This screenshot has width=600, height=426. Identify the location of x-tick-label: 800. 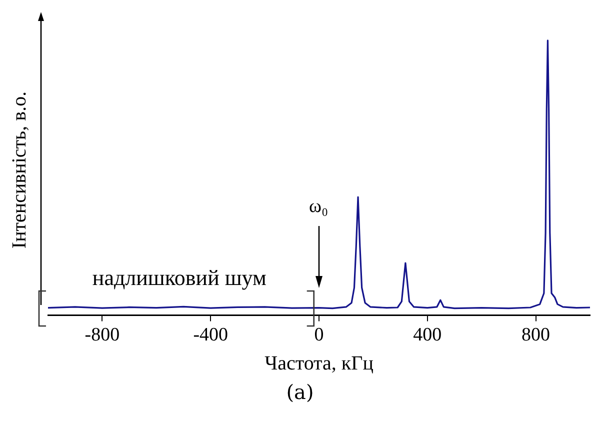
(536, 335).